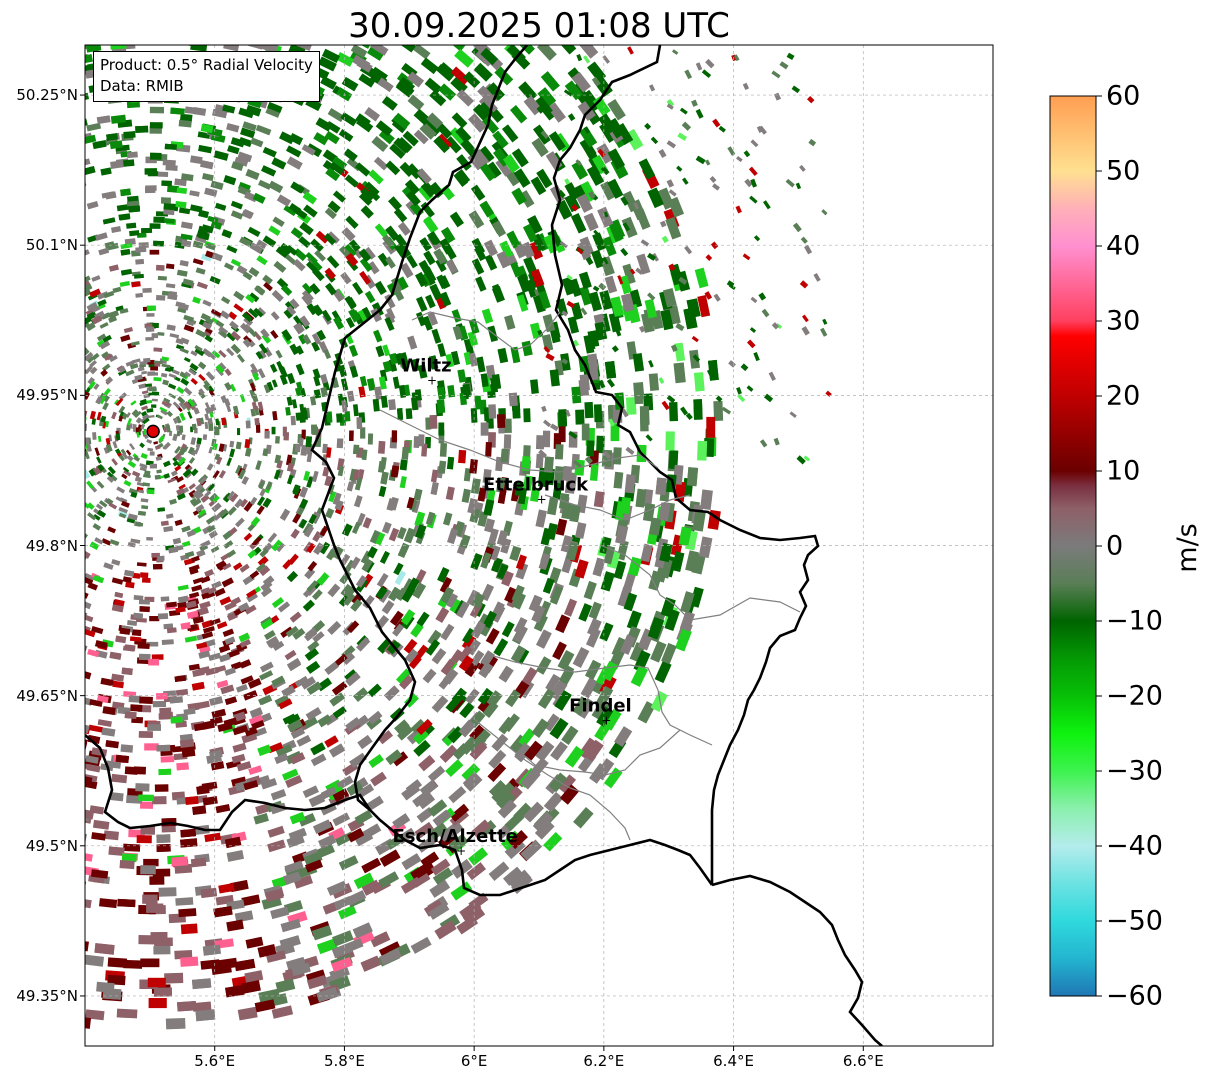 This screenshot has height=1081, width=1207. What do you see at coordinates (1134, 771) in the screenshot?
I see `colorbar-tick-label: −30` at bounding box center [1134, 771].